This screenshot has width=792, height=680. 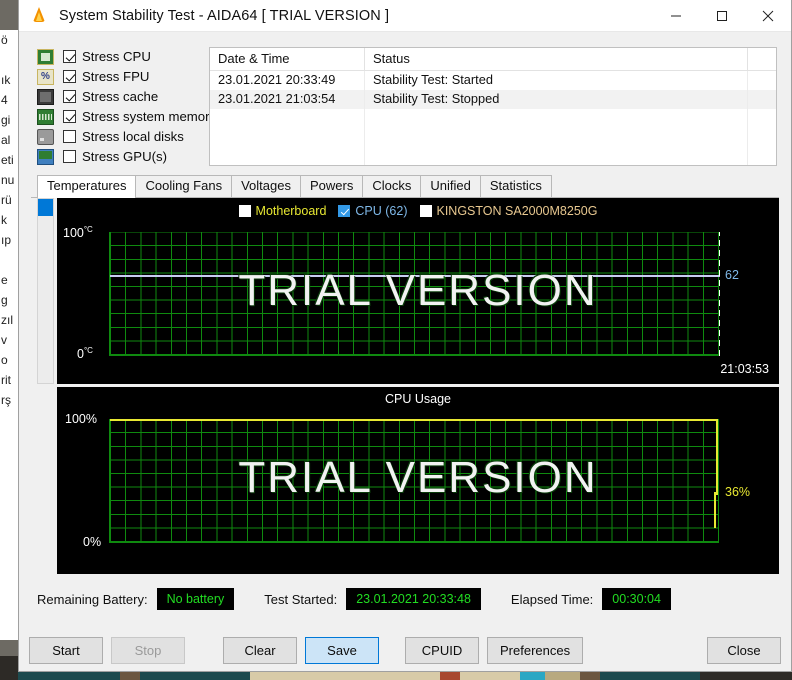 I want to click on scrollbar-thumb, so click(x=45, y=207).